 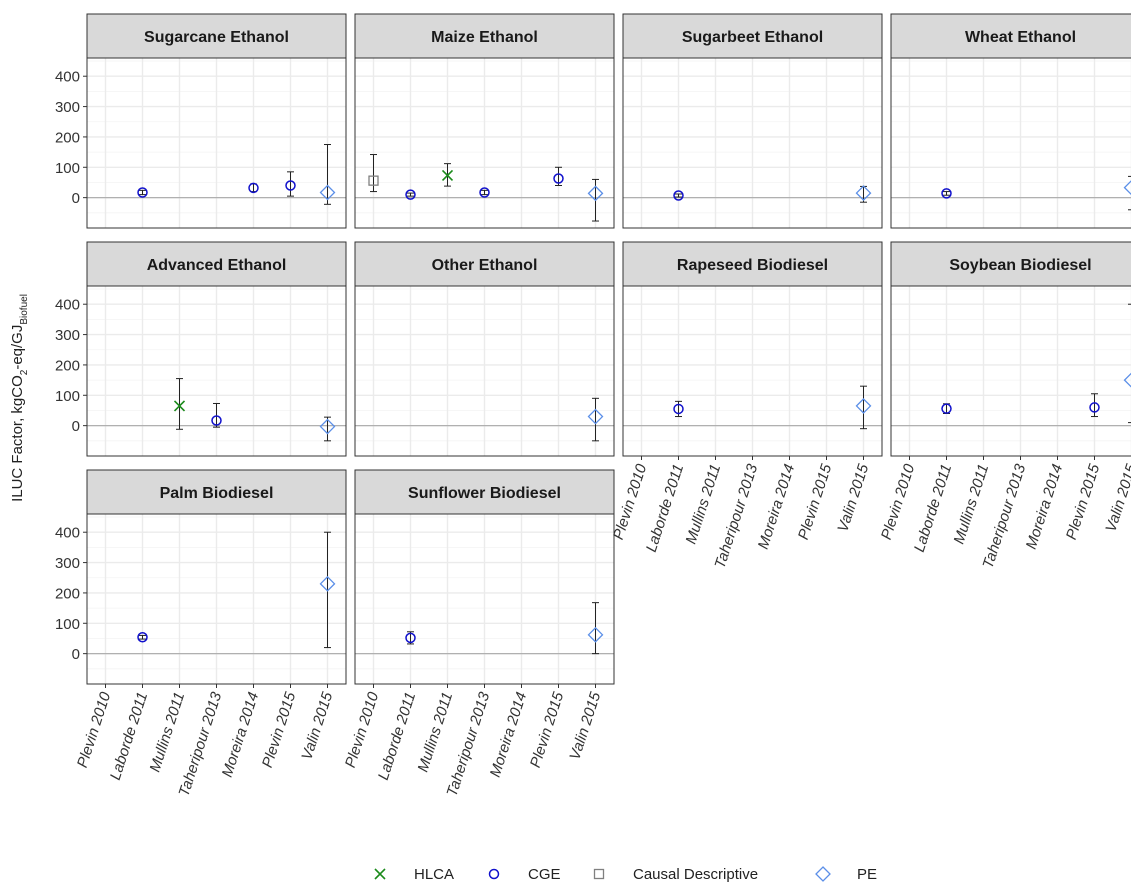 I want to click on panel-soybean-biodiesel: Soybean Biodiesel, so click(x=1010, y=349).